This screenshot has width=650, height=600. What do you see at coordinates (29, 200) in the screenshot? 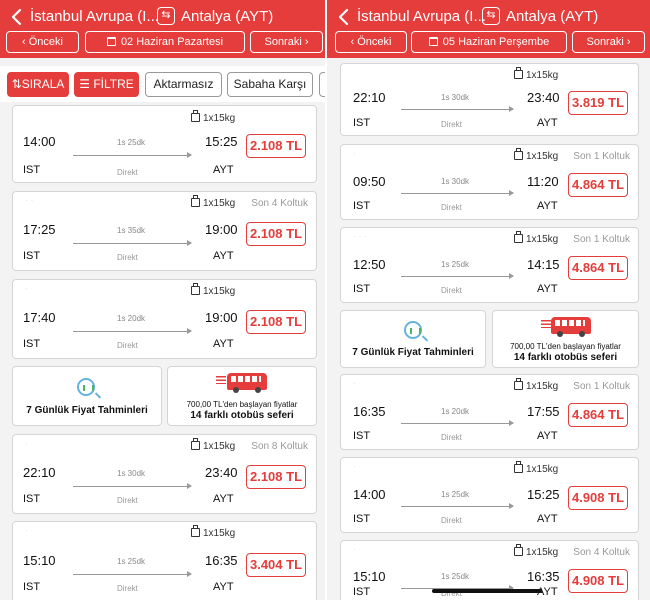
I see `airline-logo: · ·` at bounding box center [29, 200].